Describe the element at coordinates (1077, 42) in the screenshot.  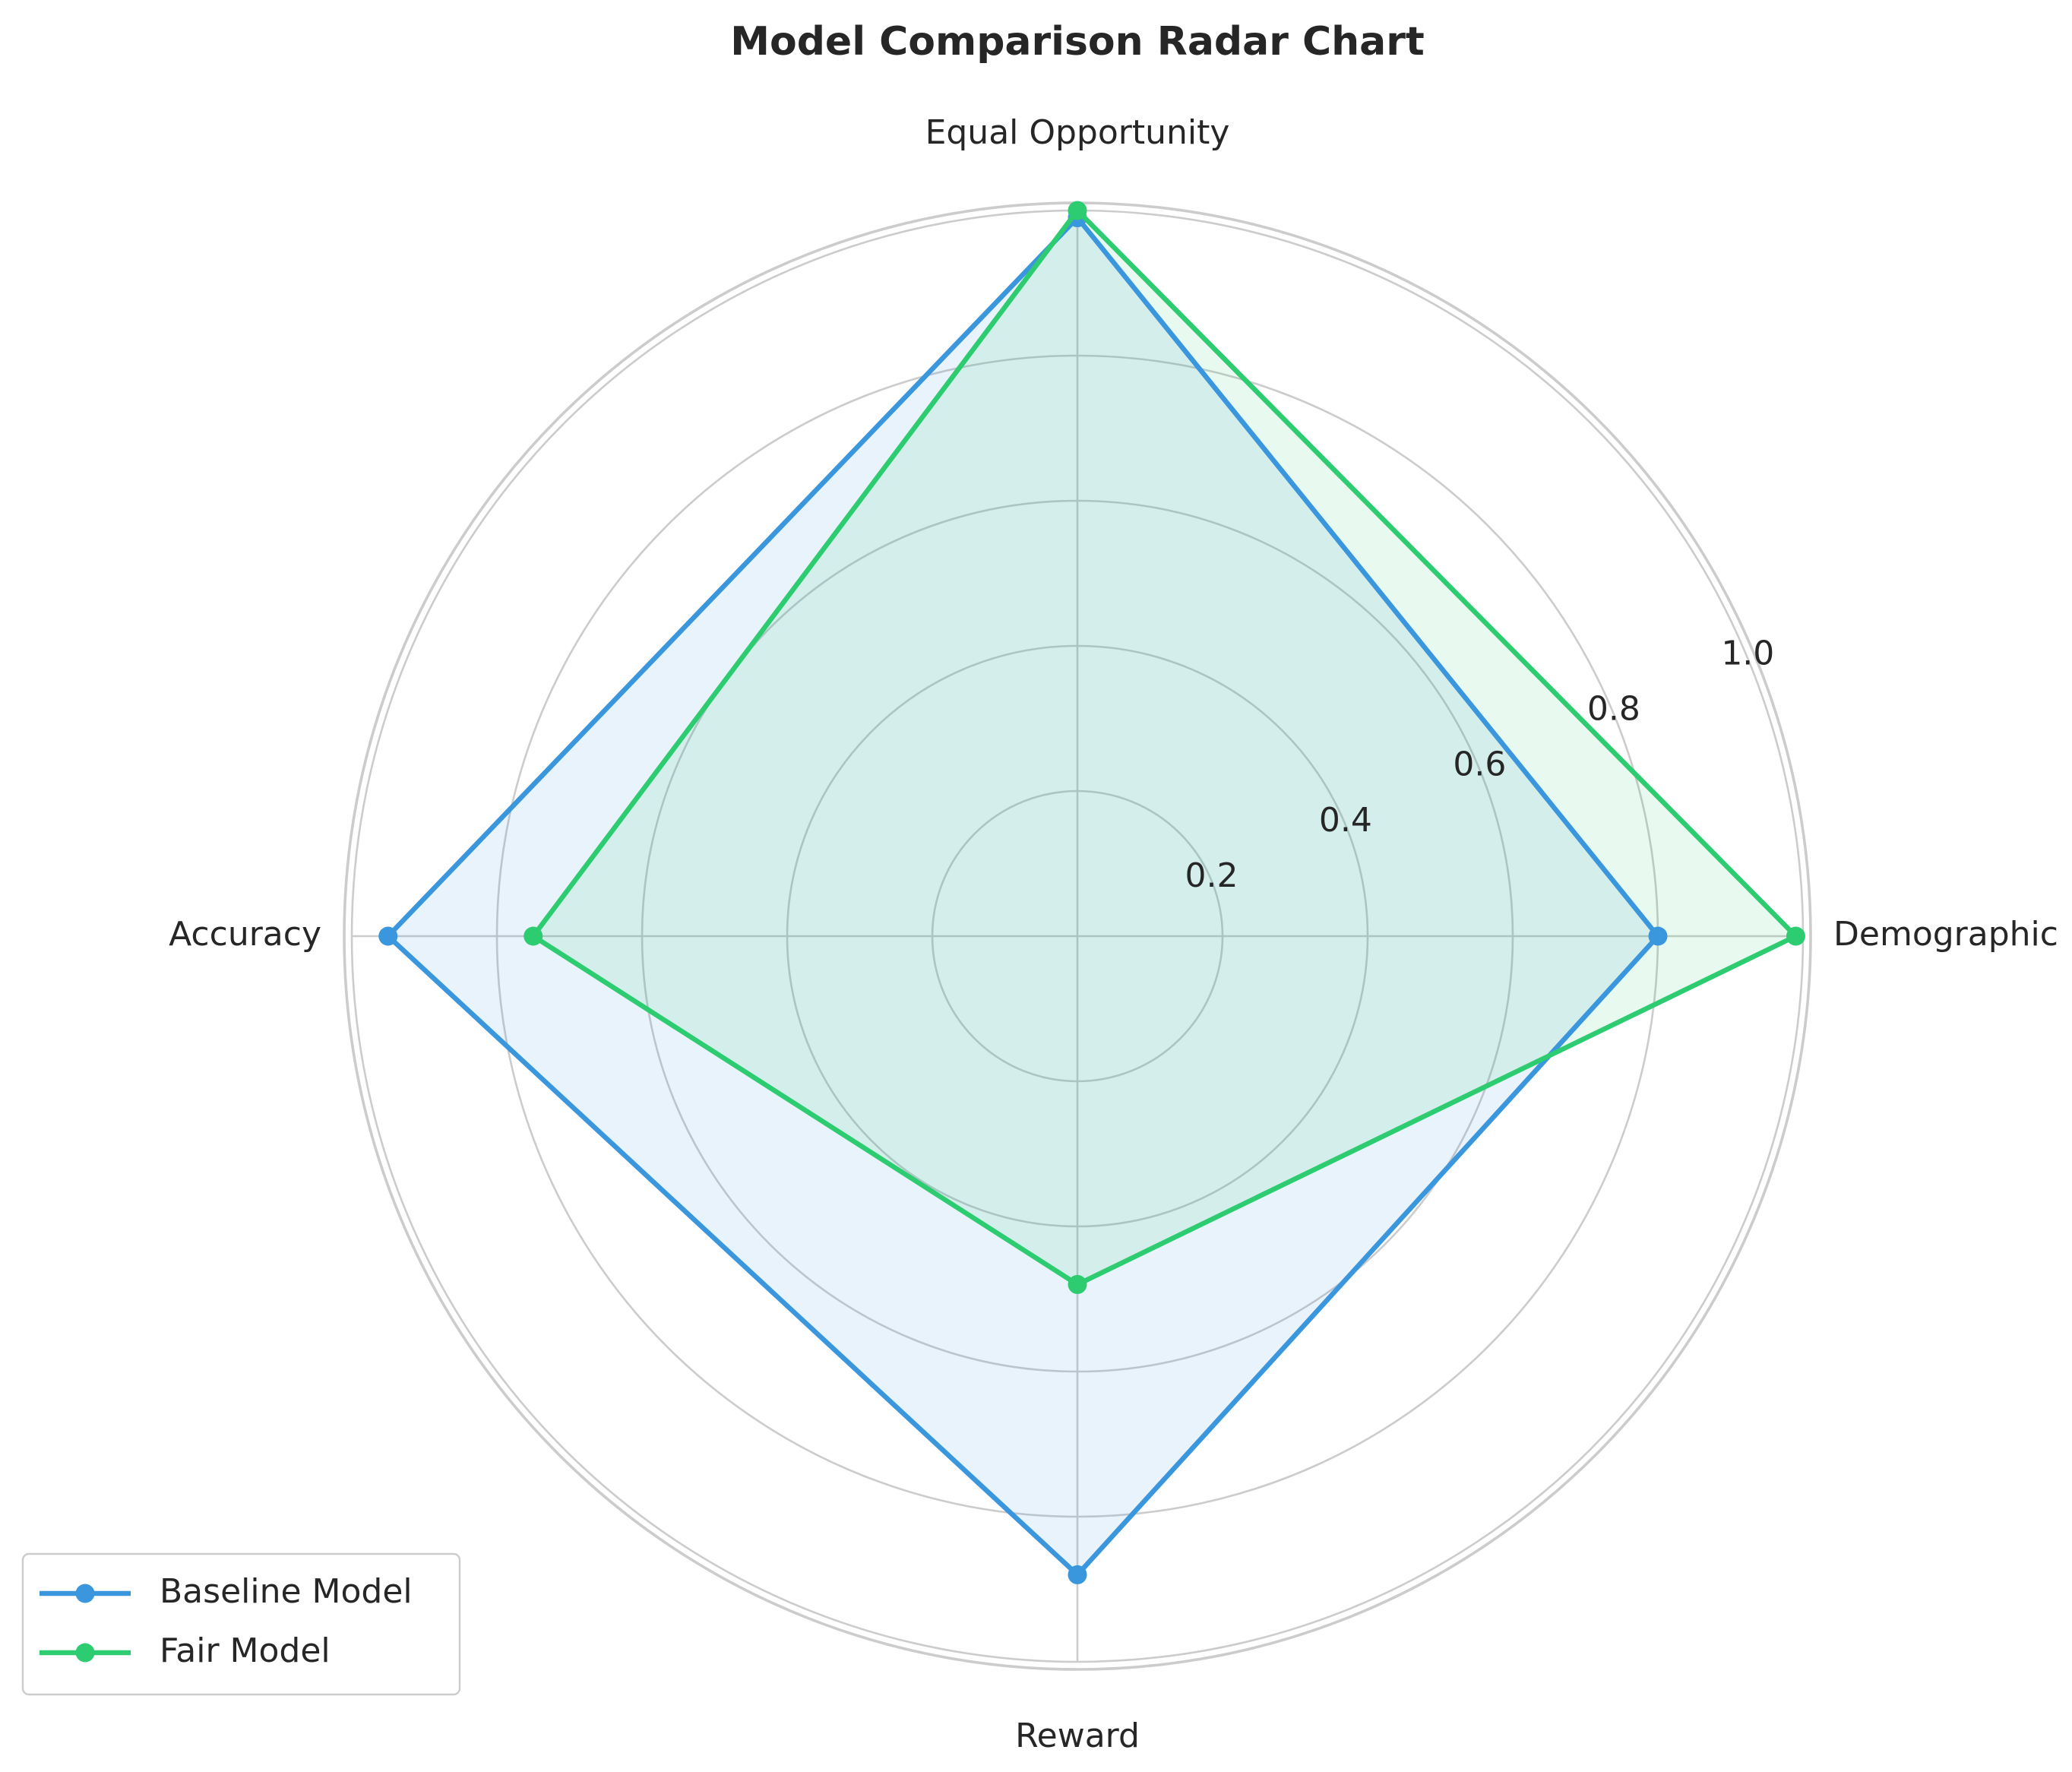
I see `chart-title: Model Comparison Radar Chart` at that location.